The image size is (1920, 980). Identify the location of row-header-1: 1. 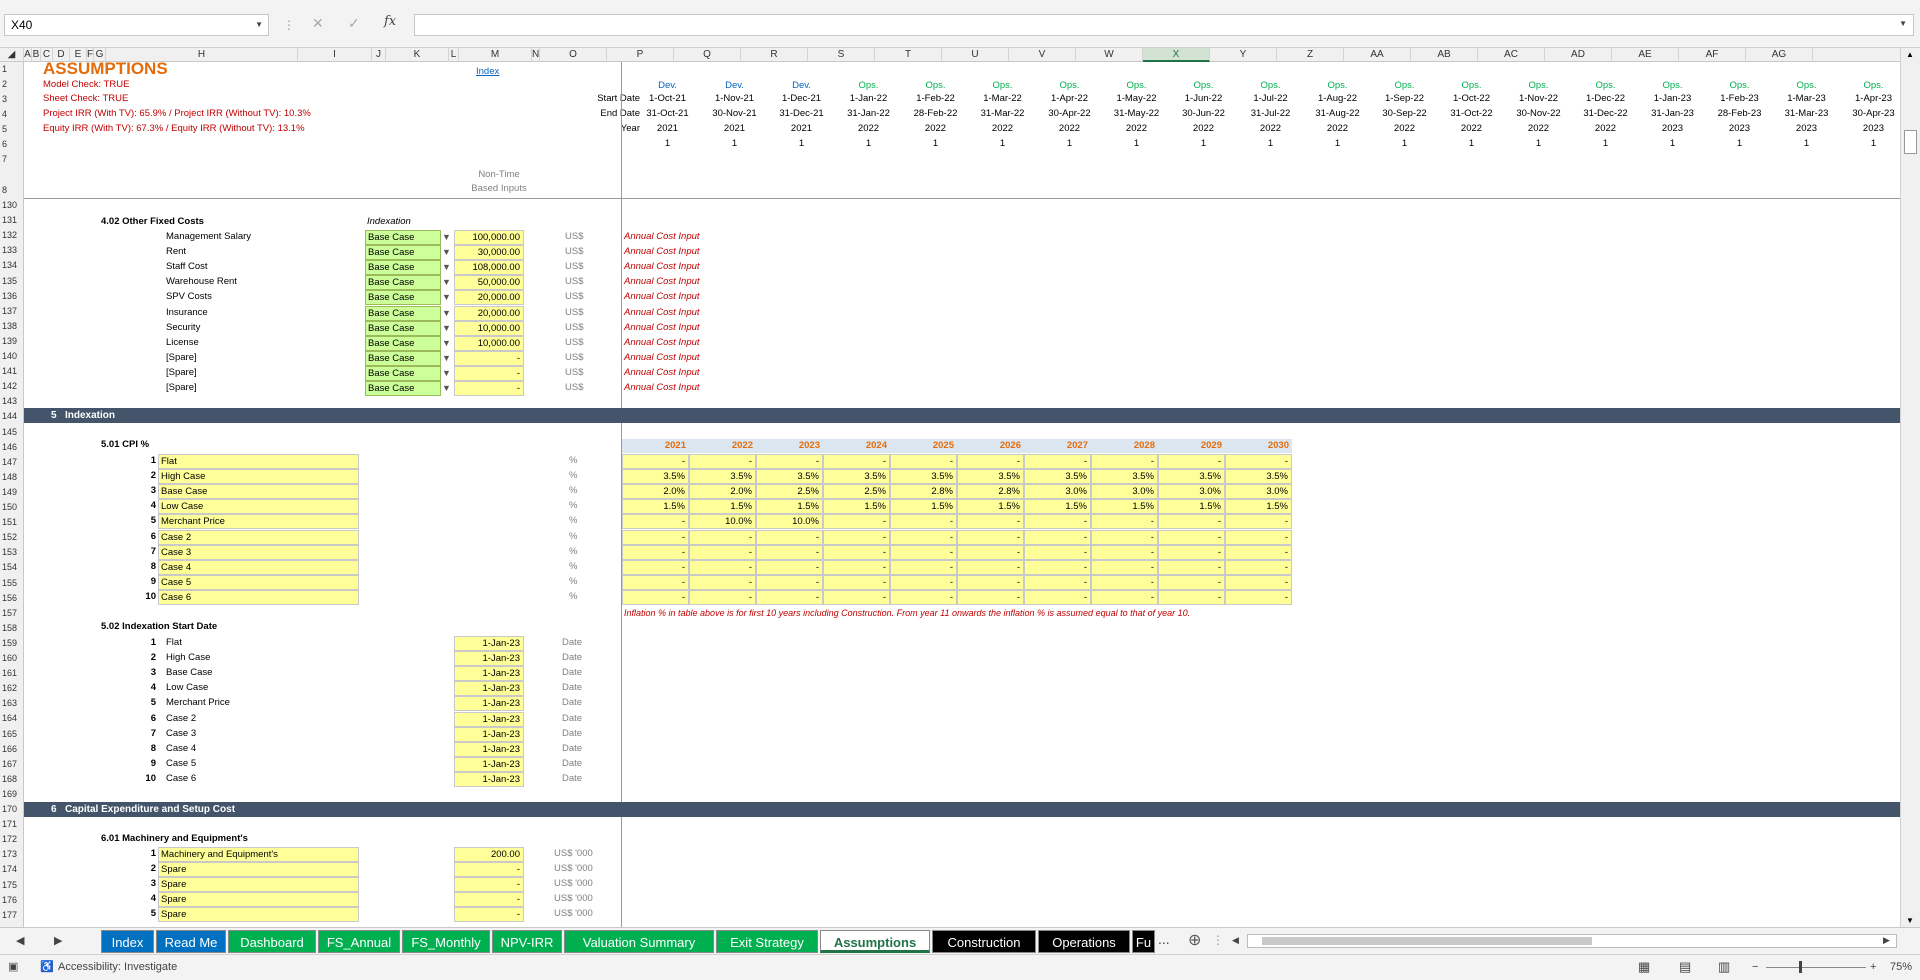
(5, 69).